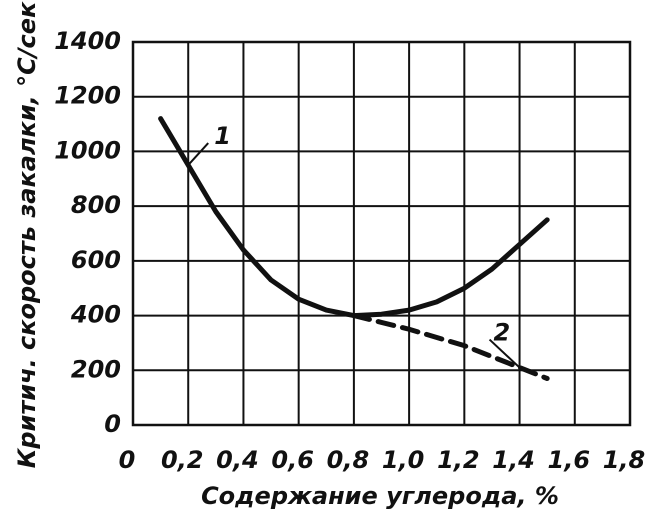 Image resolution: width=665 pixels, height=526 pixels. What do you see at coordinates (127, 460) in the screenshot?
I see `x-tick-label: 0` at bounding box center [127, 460].